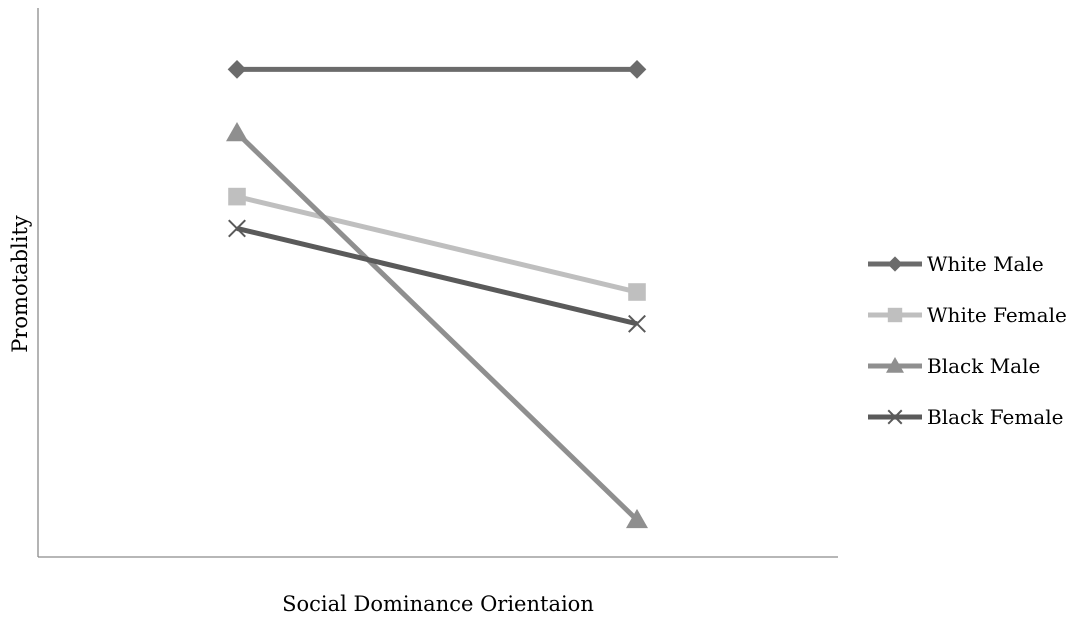  I want to click on y-axis-label: Promotablity, so click(20, 284).